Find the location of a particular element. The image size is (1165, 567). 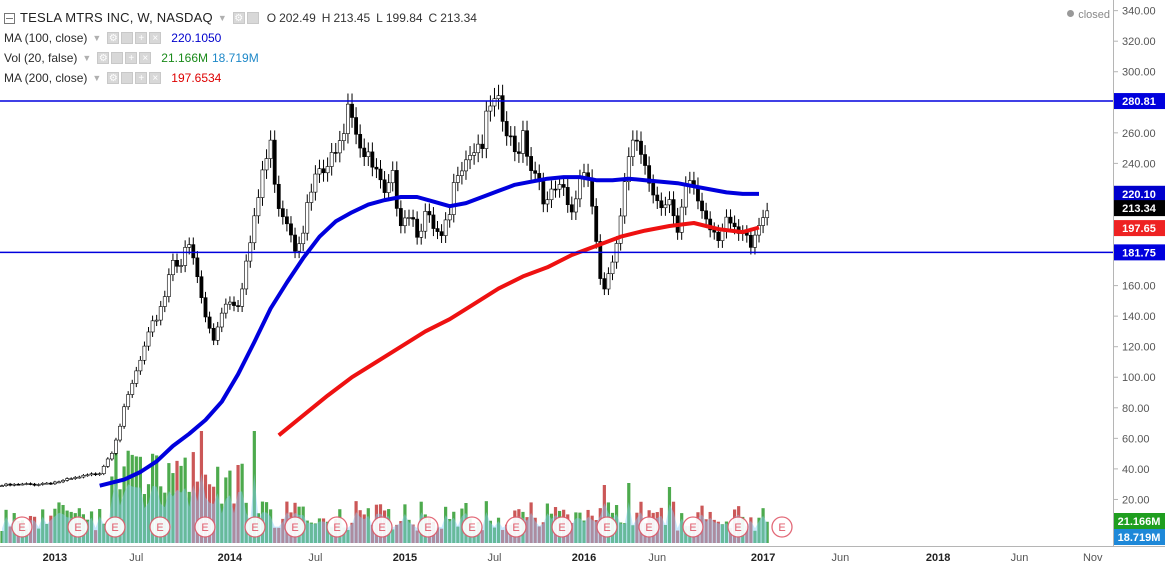

x-tick-label: 2017 is located at coordinates (763, 558).